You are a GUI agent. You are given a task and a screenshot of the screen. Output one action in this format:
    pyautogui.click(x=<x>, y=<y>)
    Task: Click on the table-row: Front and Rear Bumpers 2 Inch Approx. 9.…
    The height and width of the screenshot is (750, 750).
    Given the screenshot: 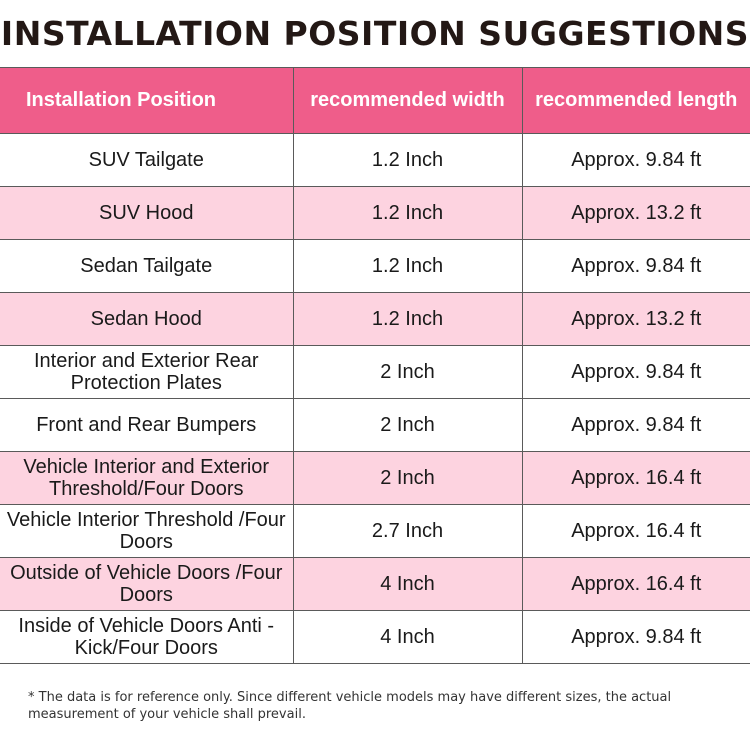 What is the action you would take?
    pyautogui.click(x=375, y=425)
    